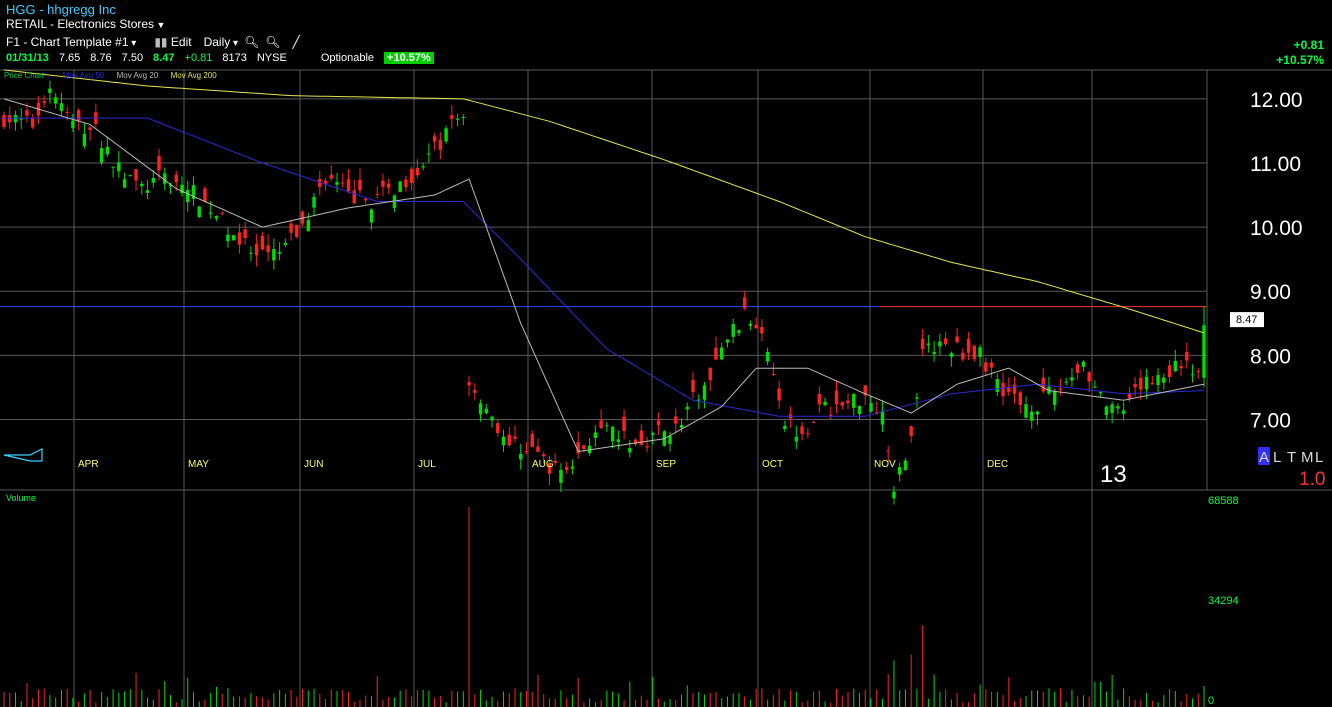 The image size is (1332, 707). What do you see at coordinates (997, 464) in the screenshot?
I see `month-label: DEC` at bounding box center [997, 464].